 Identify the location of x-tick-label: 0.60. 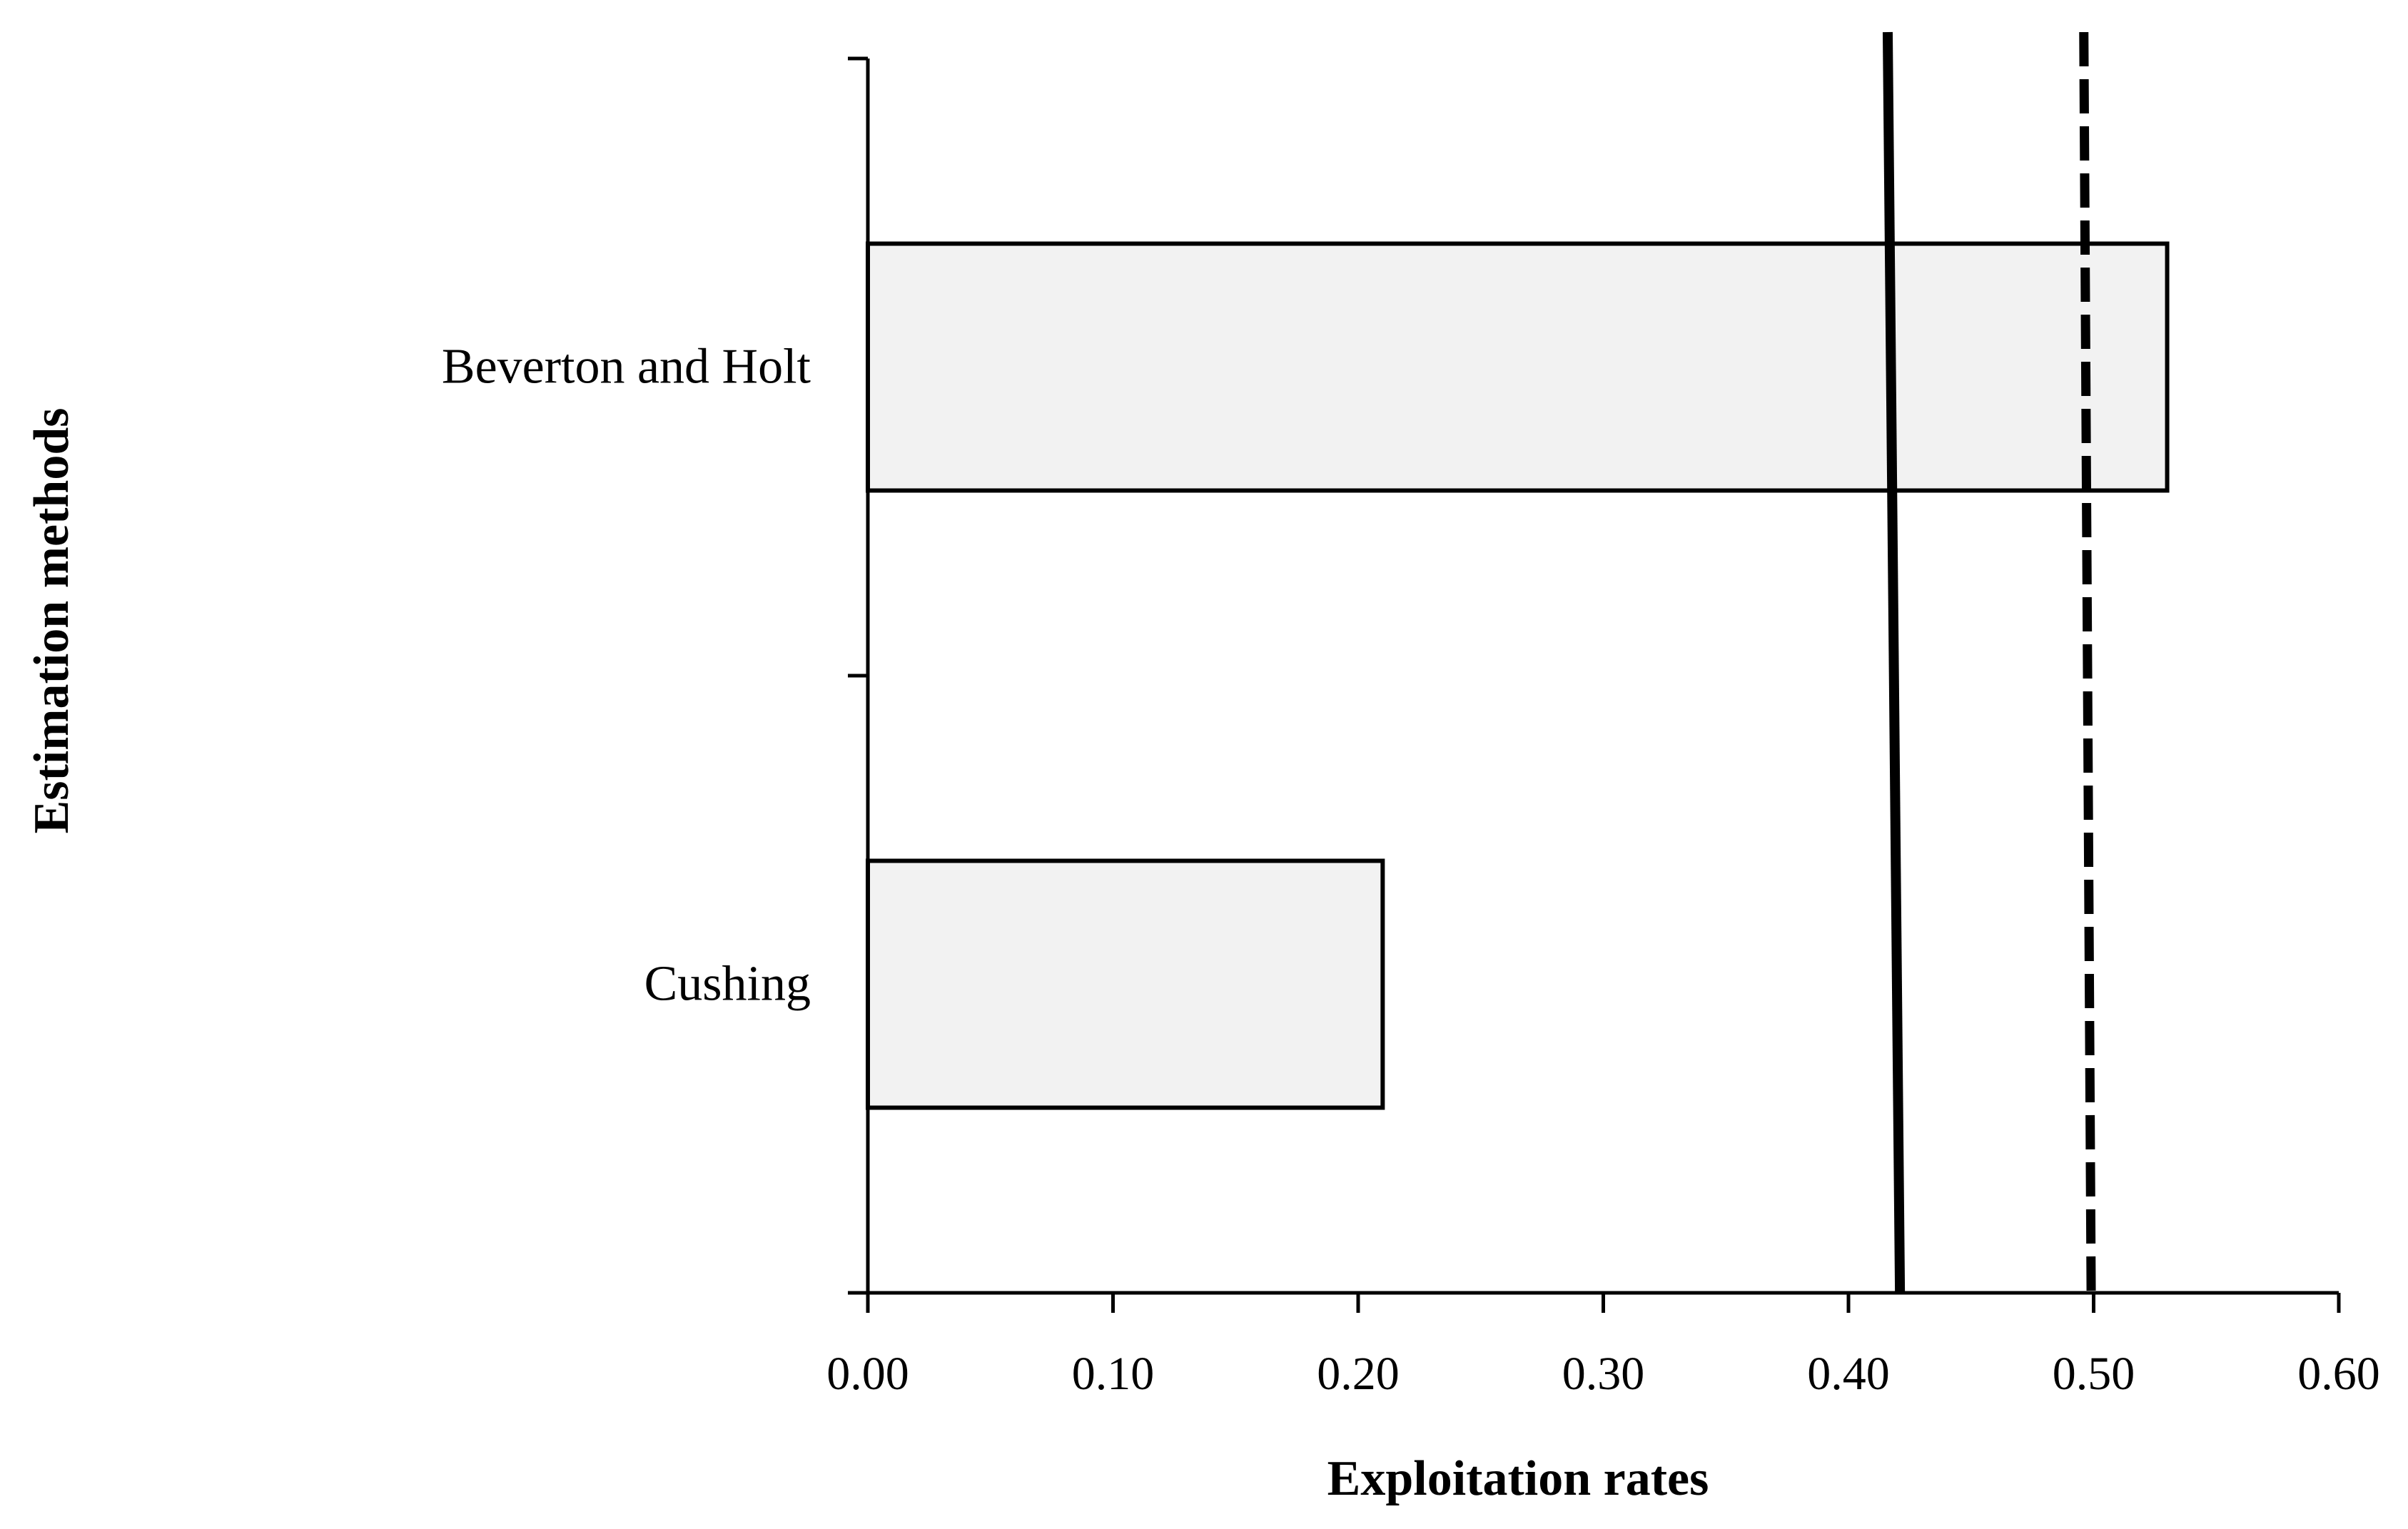
(2339, 1374).